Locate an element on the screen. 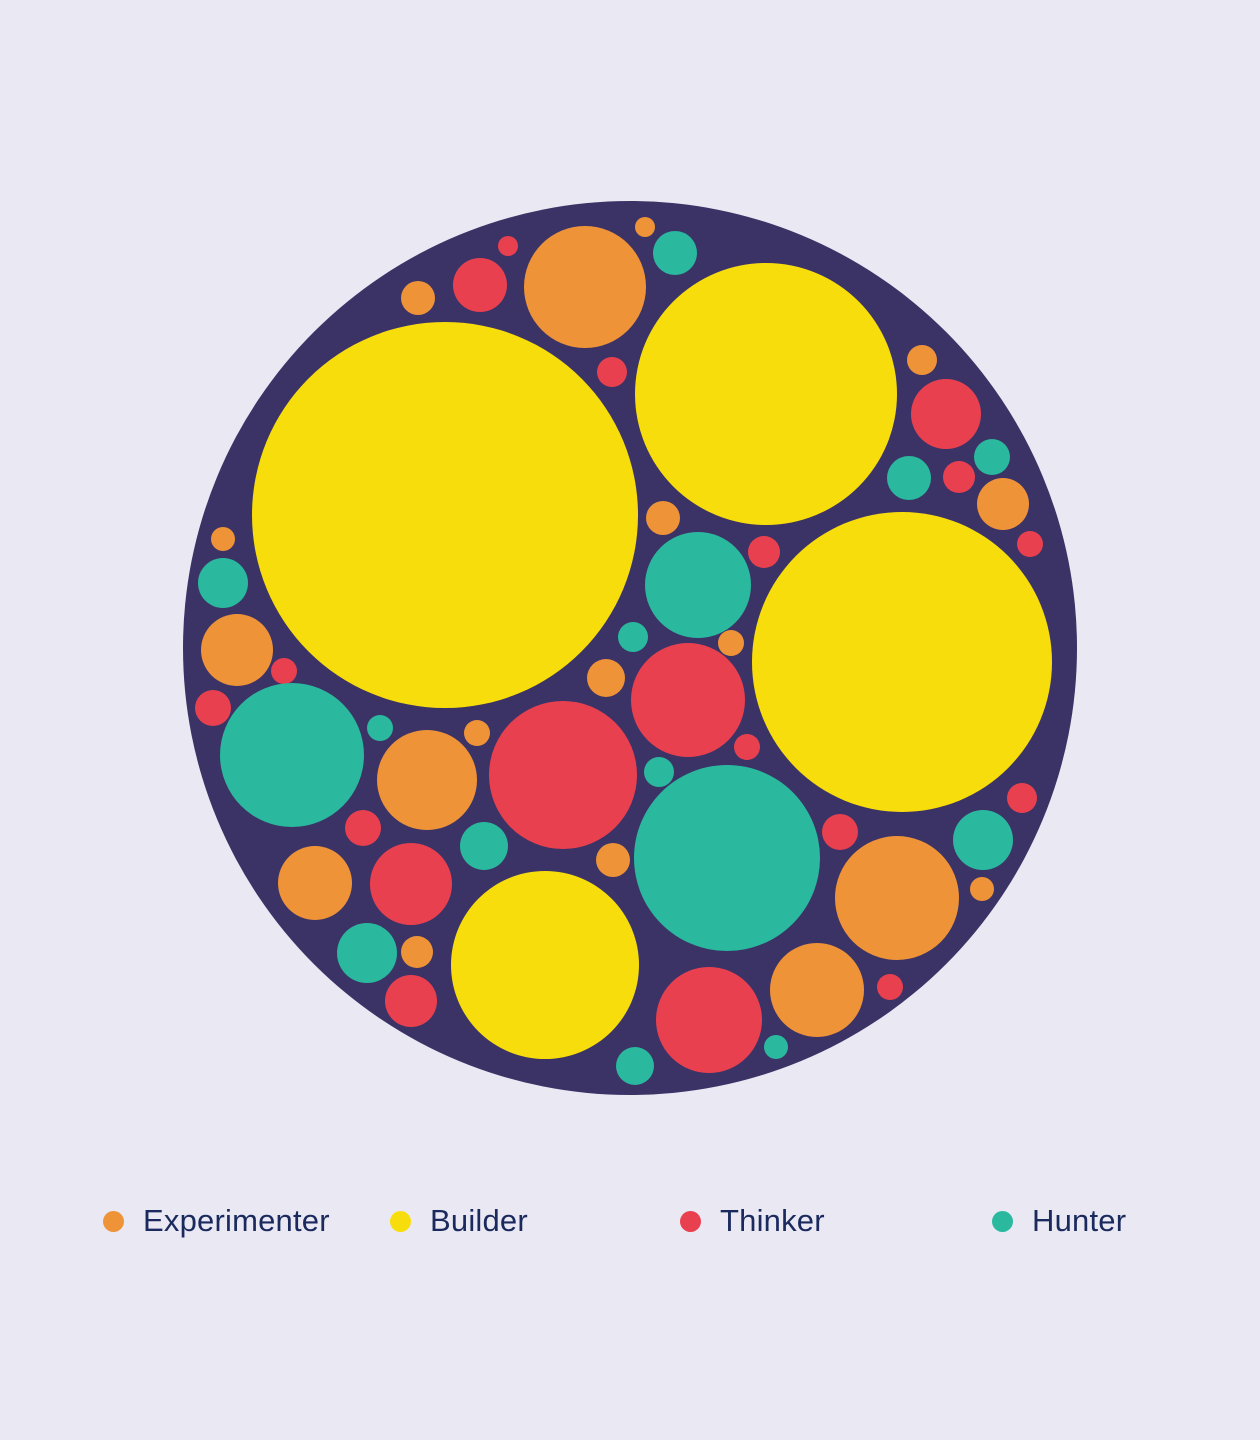 Image resolution: width=1260 pixels, height=1440 pixels. legend-label-thinker: Thinker is located at coordinates (772, 1220).